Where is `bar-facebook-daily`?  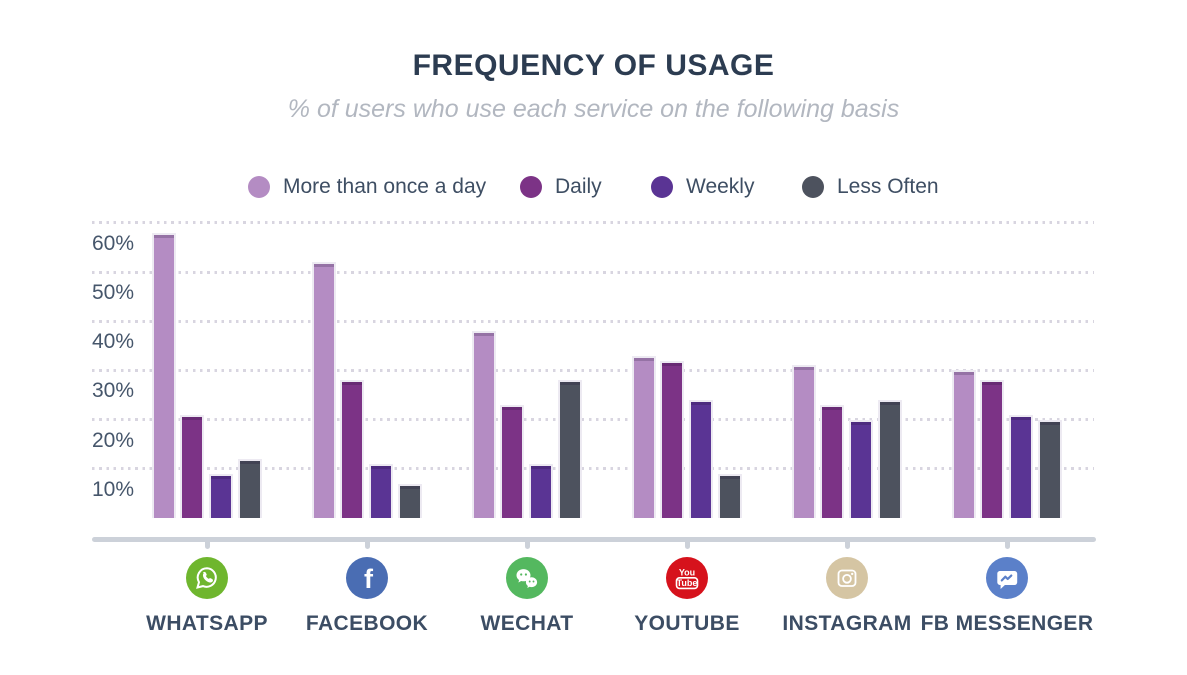 bar-facebook-daily is located at coordinates (352, 449).